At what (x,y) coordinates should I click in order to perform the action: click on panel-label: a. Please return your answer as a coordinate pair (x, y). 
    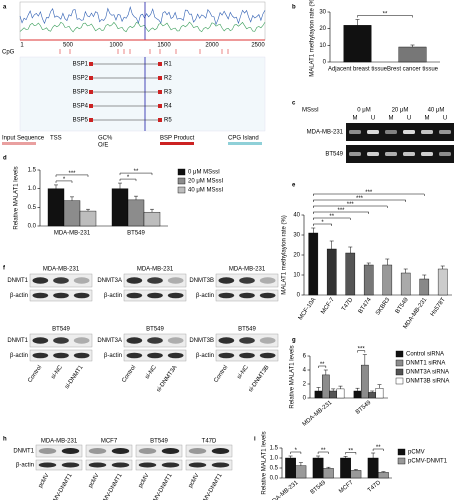
    Looking at the image, I should click on (5, 8).